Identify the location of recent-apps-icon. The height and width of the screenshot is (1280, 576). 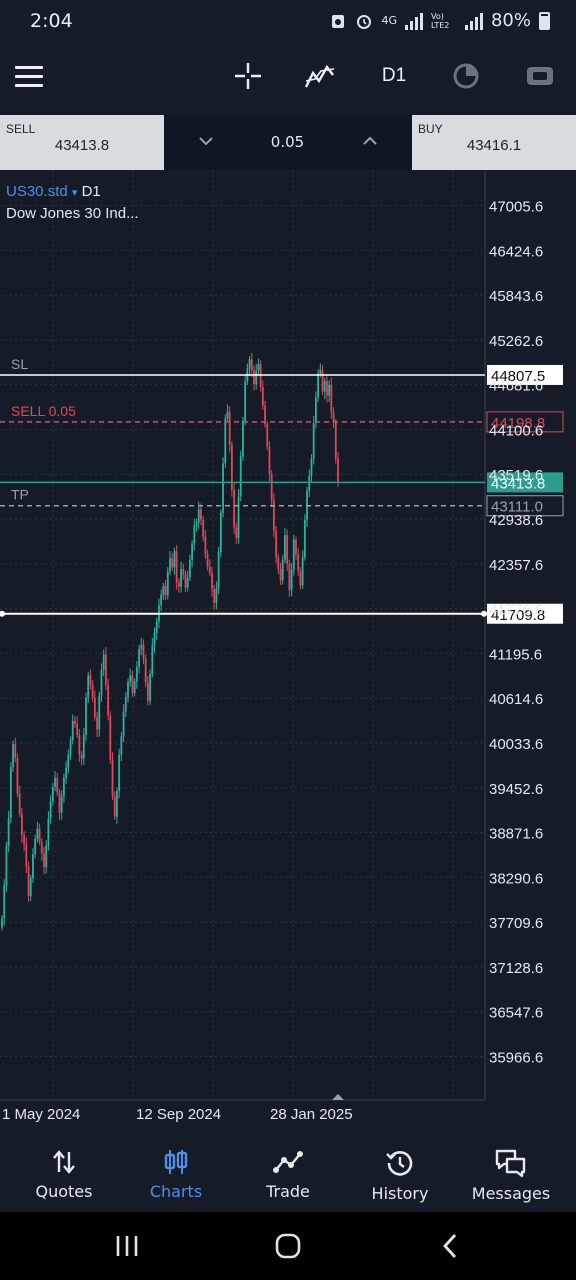
(127, 1246).